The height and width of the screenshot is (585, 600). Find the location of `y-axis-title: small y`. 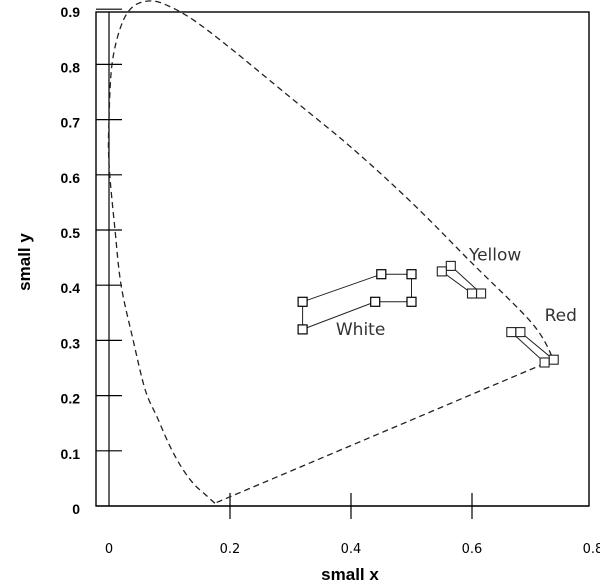

y-axis-title: small y is located at coordinates (24, 262).